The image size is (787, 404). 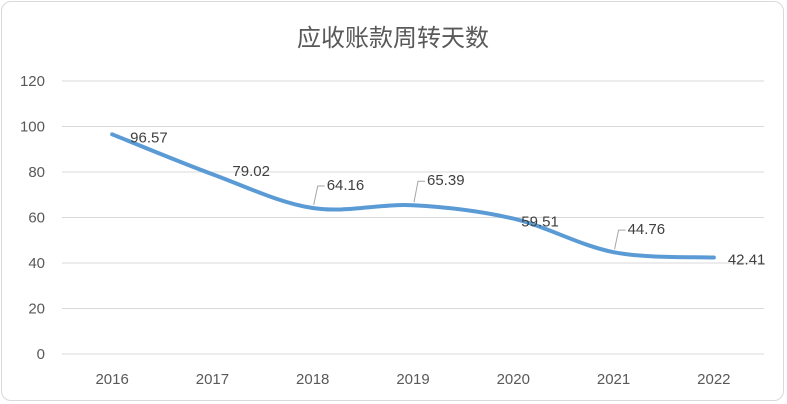 I want to click on y-tick-label: 80, so click(x=36, y=172).